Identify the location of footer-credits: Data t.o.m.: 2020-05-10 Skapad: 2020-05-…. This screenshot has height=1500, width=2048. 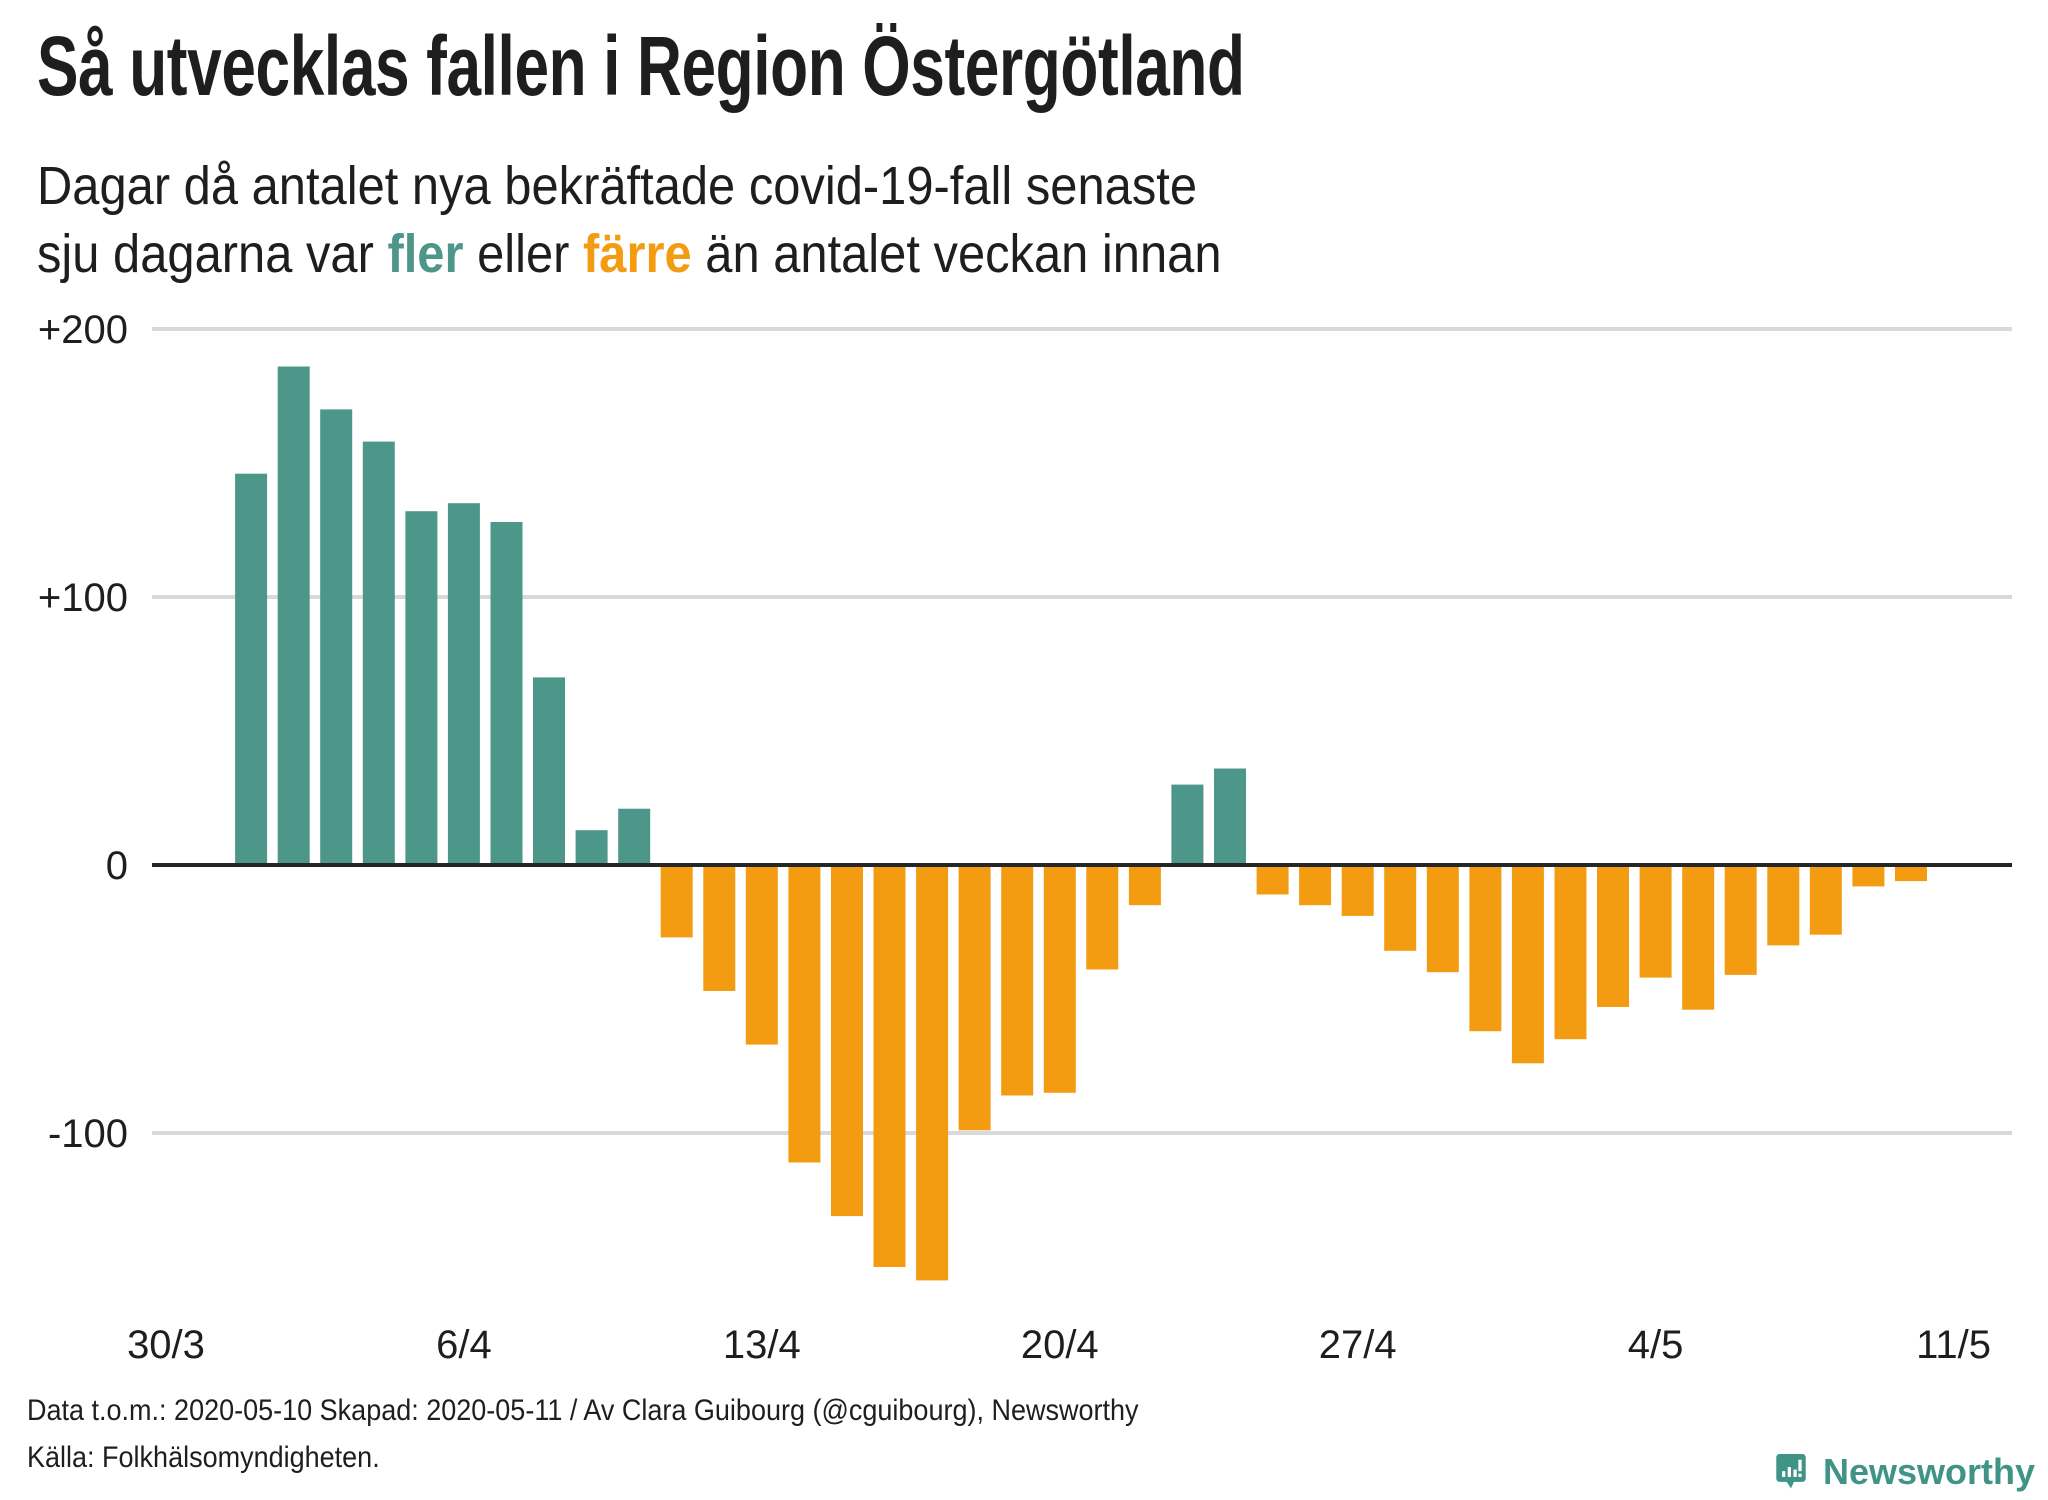
(583, 1410).